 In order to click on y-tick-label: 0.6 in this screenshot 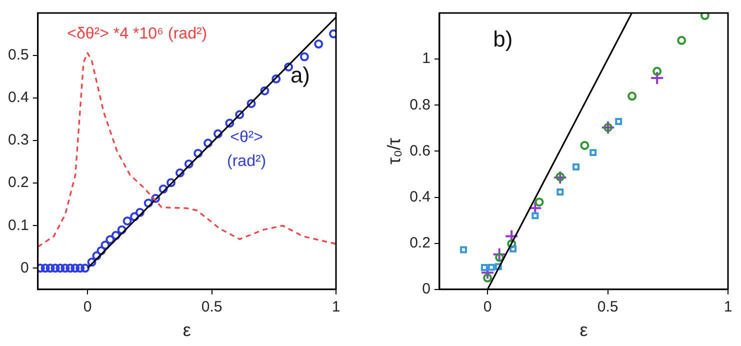, I will do `click(420, 151)`.